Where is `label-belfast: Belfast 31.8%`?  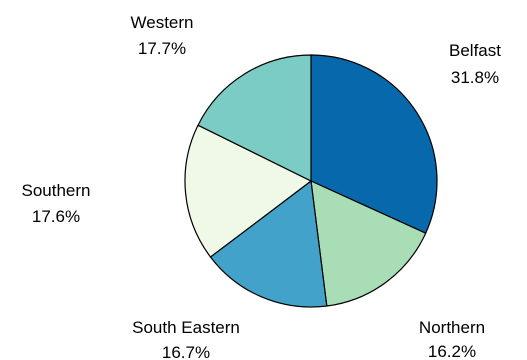
label-belfast: Belfast 31.8% is located at coordinates (475, 64).